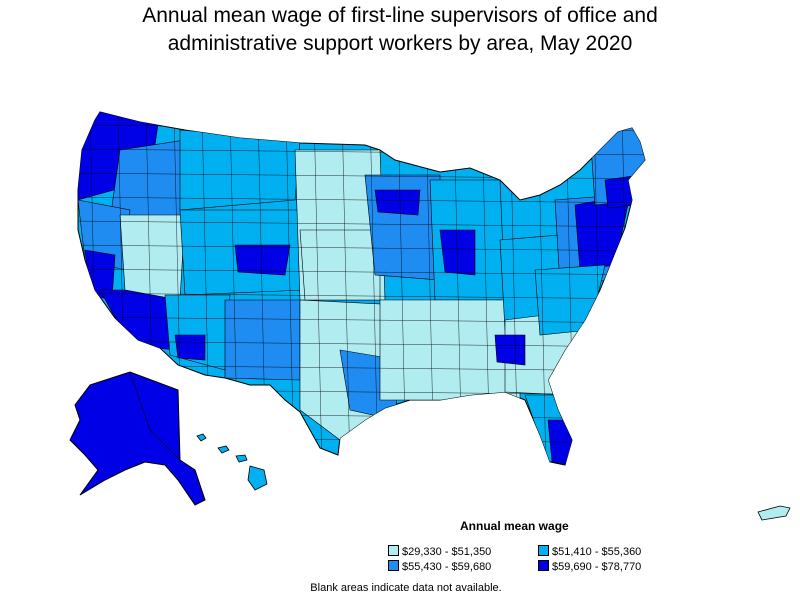  Describe the element at coordinates (447, 552) in the screenshot. I see `legend-label-1: $29,330 - $51,350` at that location.